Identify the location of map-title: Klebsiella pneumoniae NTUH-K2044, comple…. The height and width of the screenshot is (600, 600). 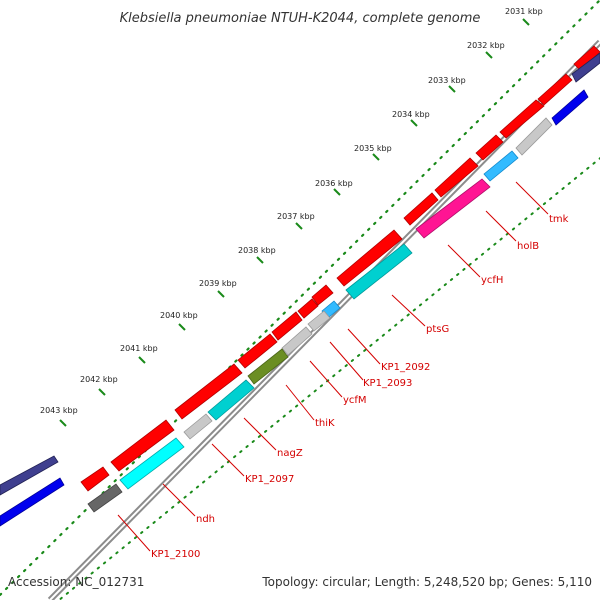
(300, 18).